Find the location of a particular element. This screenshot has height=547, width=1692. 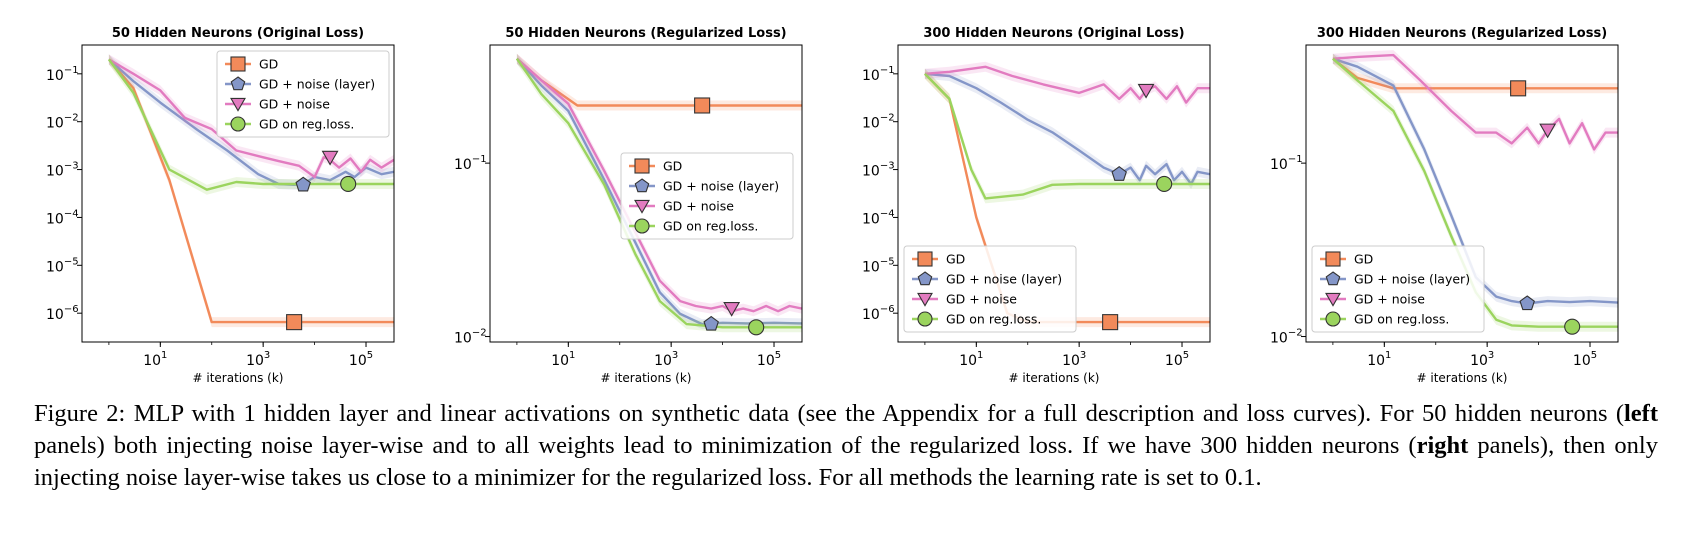

chart-title: 50 Hidden Neurons (Original Loss) is located at coordinates (238, 33).